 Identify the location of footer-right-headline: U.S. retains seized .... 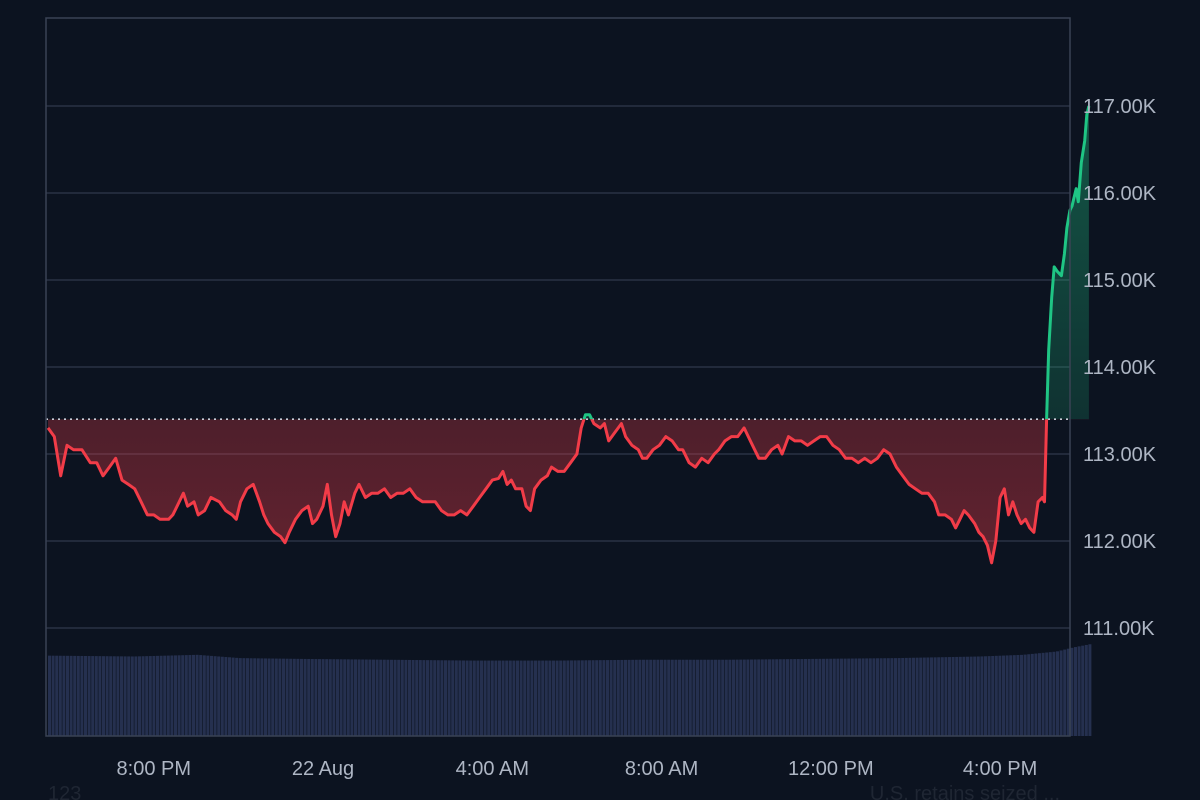
(965, 791).